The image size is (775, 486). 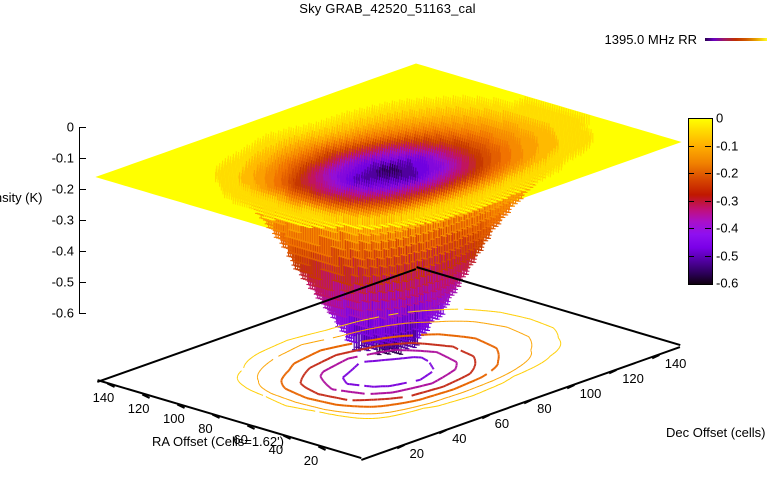 I want to click on colorbar-tick-label: -0.4, so click(x=727, y=228).